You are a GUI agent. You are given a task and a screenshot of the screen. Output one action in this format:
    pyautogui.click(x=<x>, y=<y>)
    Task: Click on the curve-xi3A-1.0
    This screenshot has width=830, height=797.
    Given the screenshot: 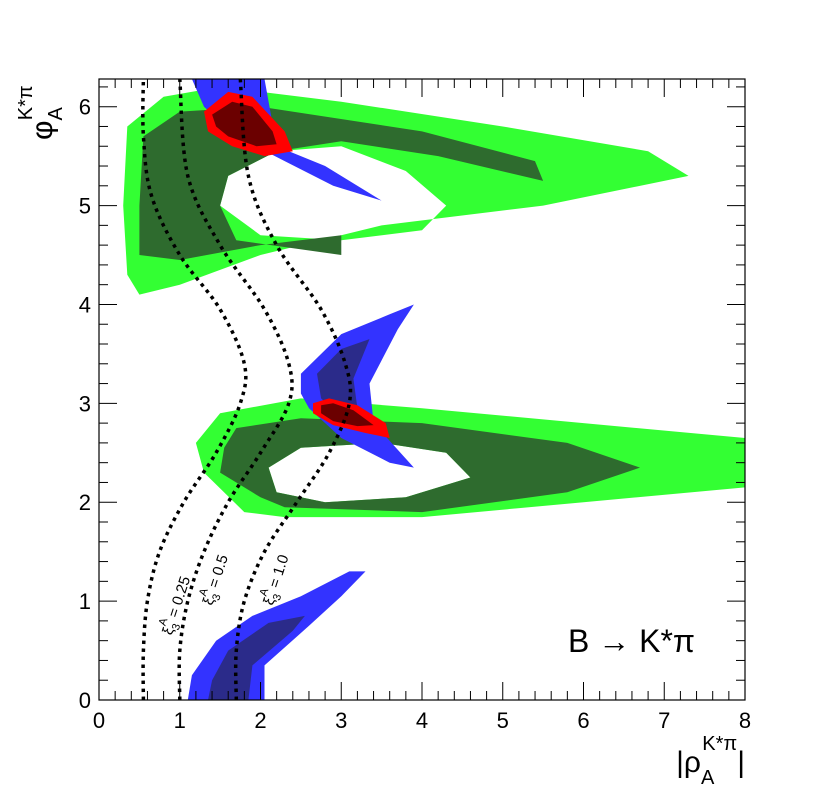 What is the action you would take?
    pyautogui.click(x=293, y=389)
    